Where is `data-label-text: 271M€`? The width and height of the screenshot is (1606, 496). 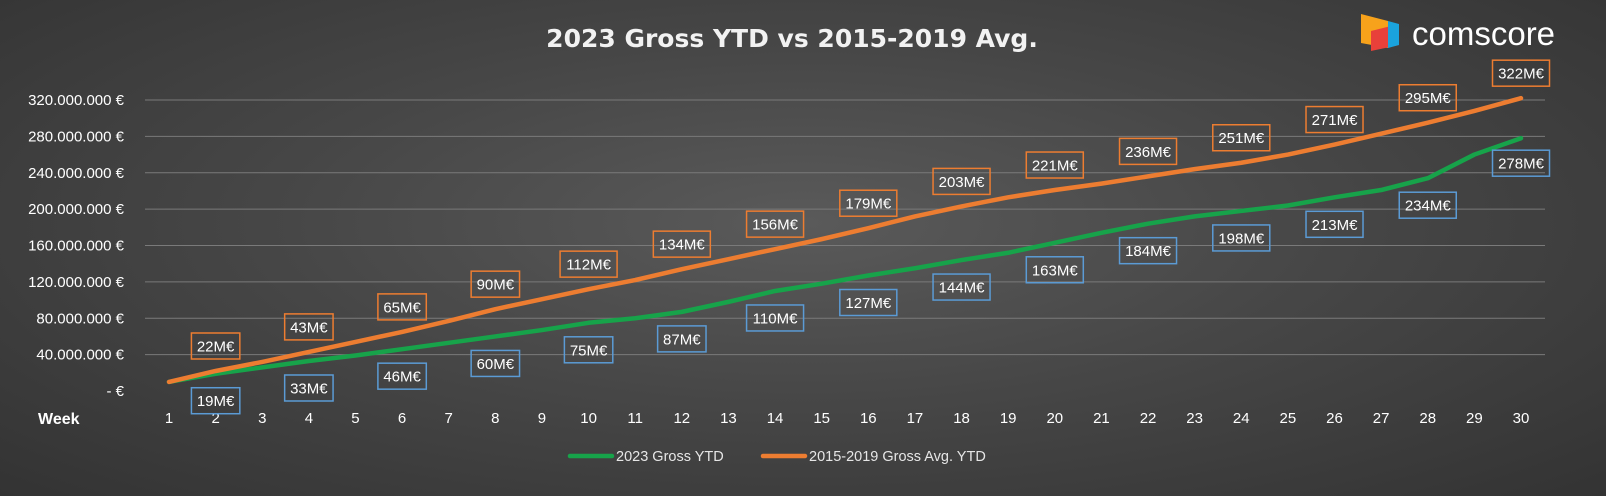 data-label-text: 271M€ is located at coordinates (1335, 120).